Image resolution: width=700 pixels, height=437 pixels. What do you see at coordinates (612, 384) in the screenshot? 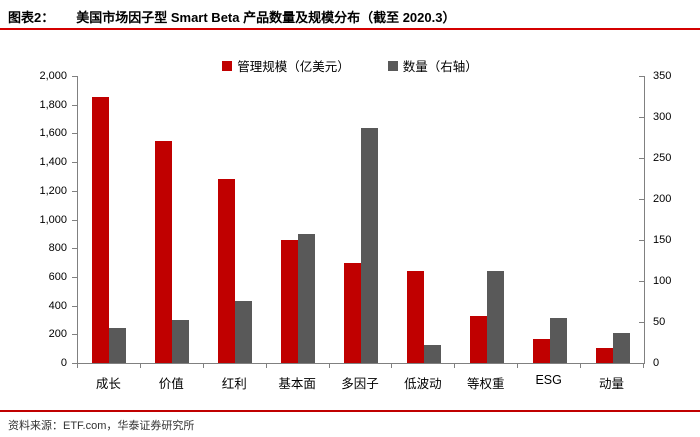
I see `x-axis-label-动量: 动量` at bounding box center [612, 384].